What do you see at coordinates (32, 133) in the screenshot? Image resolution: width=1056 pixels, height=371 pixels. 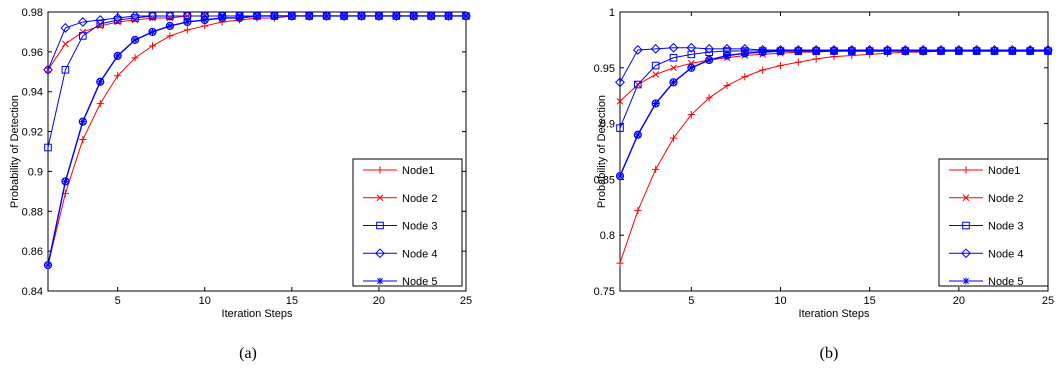 I see `y-tick-label: 0.92` at bounding box center [32, 133].